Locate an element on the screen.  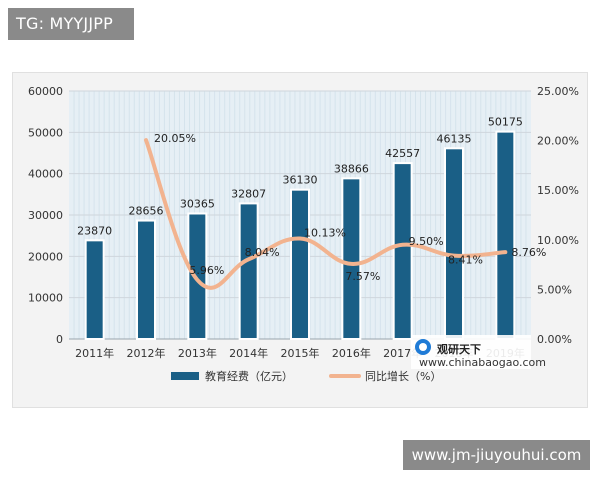
line-value-label: 8.76% is located at coordinates (528, 252).